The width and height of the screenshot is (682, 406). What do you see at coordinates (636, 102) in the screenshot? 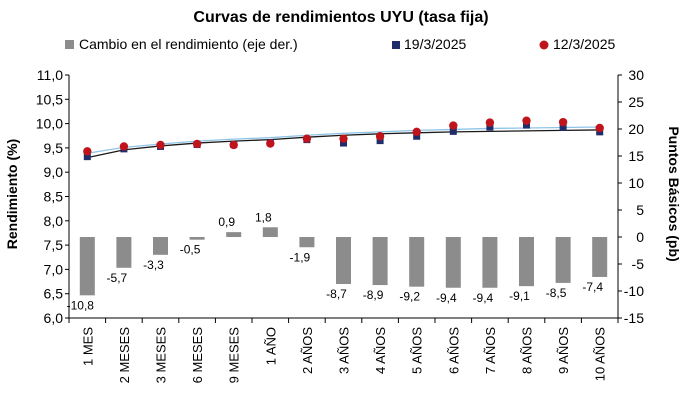
I see `y-right-tick-label: 25` at bounding box center [636, 102].